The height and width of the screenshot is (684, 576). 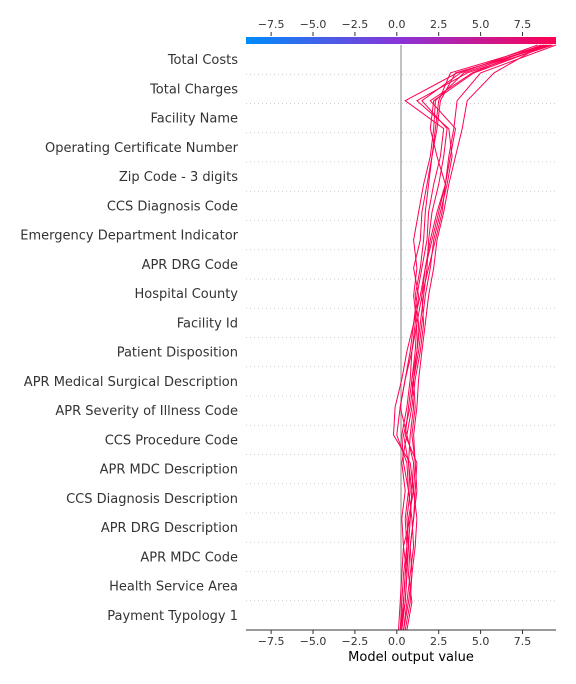 What do you see at coordinates (523, 24) in the screenshot?
I see `top-tick-label: 7.5` at bounding box center [523, 24].